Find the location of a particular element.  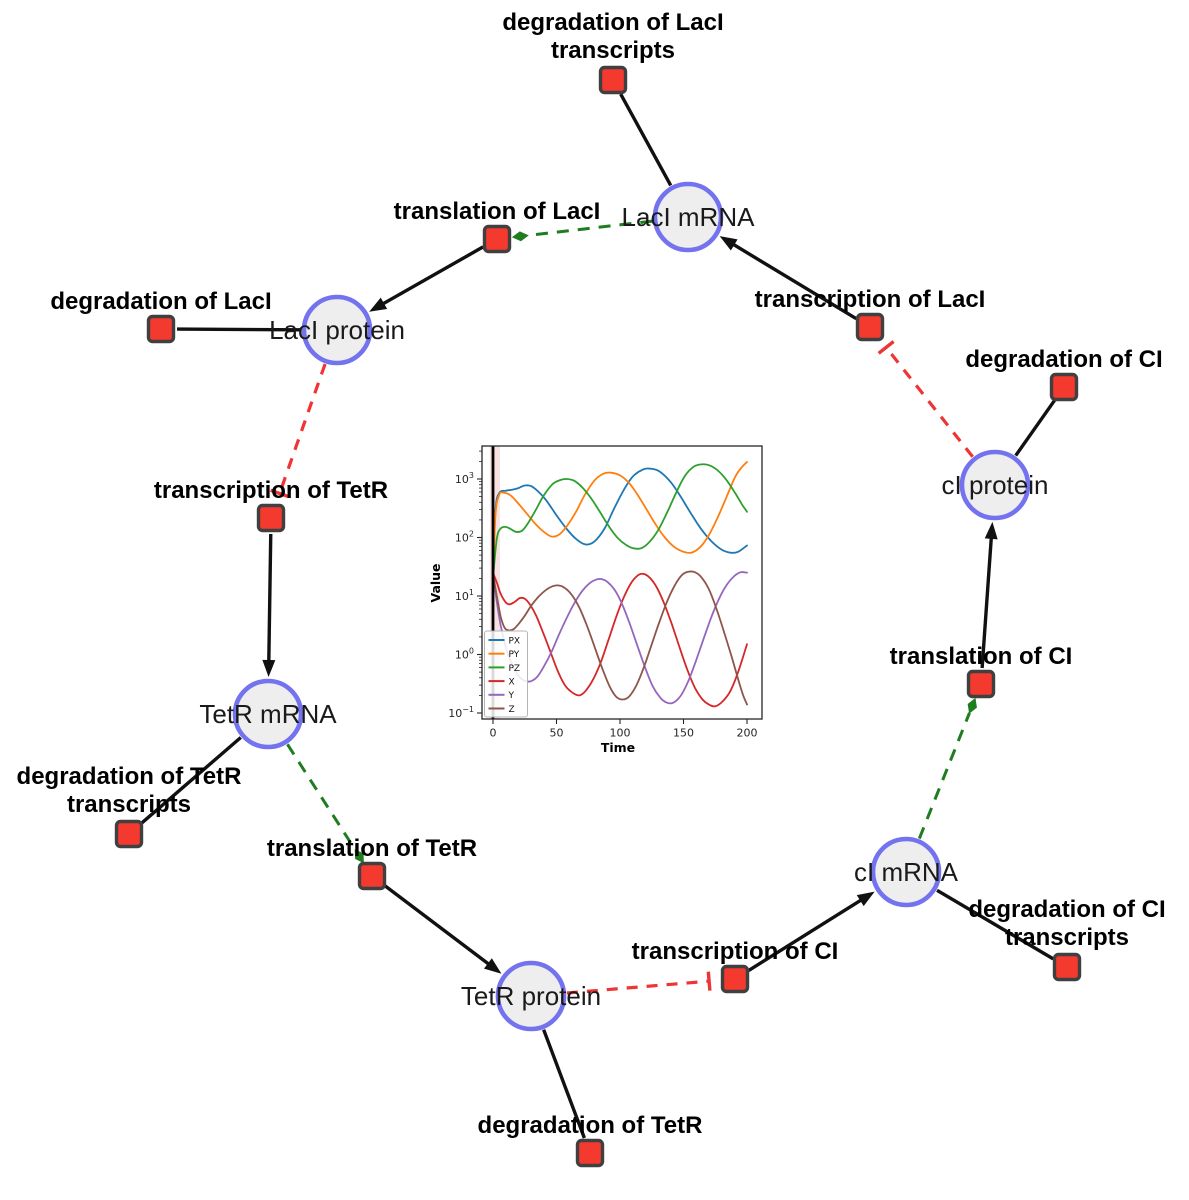

reaction-label-deg_ci-line1: degradation of CI is located at coordinates (1063, 359).